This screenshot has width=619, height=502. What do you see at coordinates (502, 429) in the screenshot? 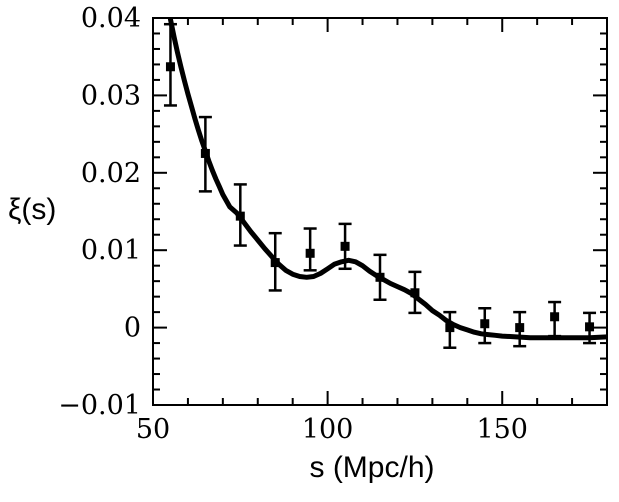
I see `x-tick-label: 150` at bounding box center [502, 429].